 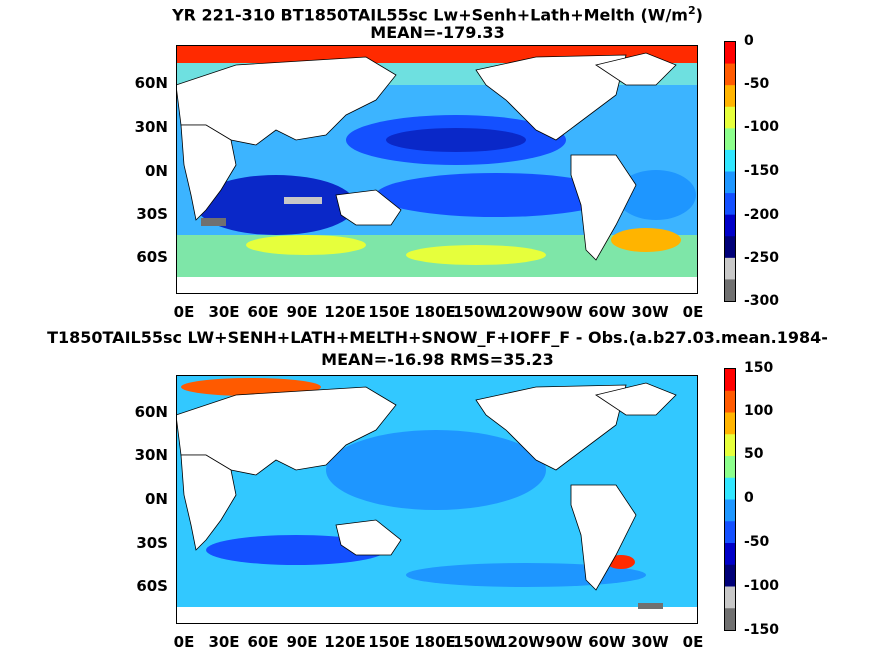 What do you see at coordinates (152, 586) in the screenshot?
I see `panel2-lat-60s: 60S` at bounding box center [152, 586].